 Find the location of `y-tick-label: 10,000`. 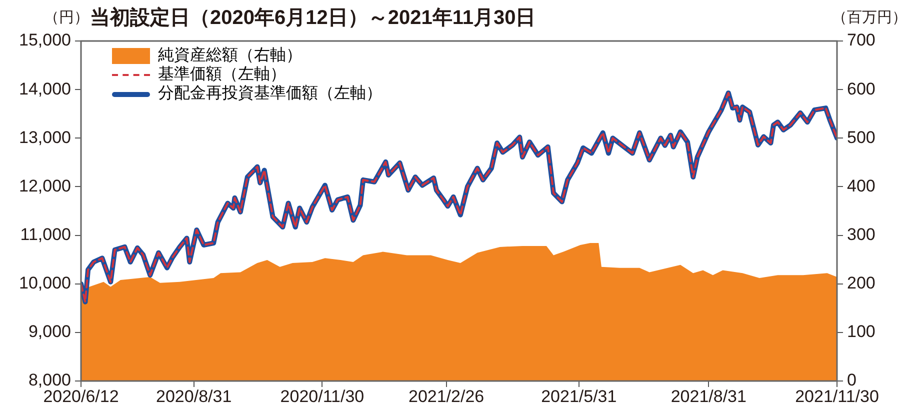

y-tick-label: 10,000 is located at coordinates (45, 283).